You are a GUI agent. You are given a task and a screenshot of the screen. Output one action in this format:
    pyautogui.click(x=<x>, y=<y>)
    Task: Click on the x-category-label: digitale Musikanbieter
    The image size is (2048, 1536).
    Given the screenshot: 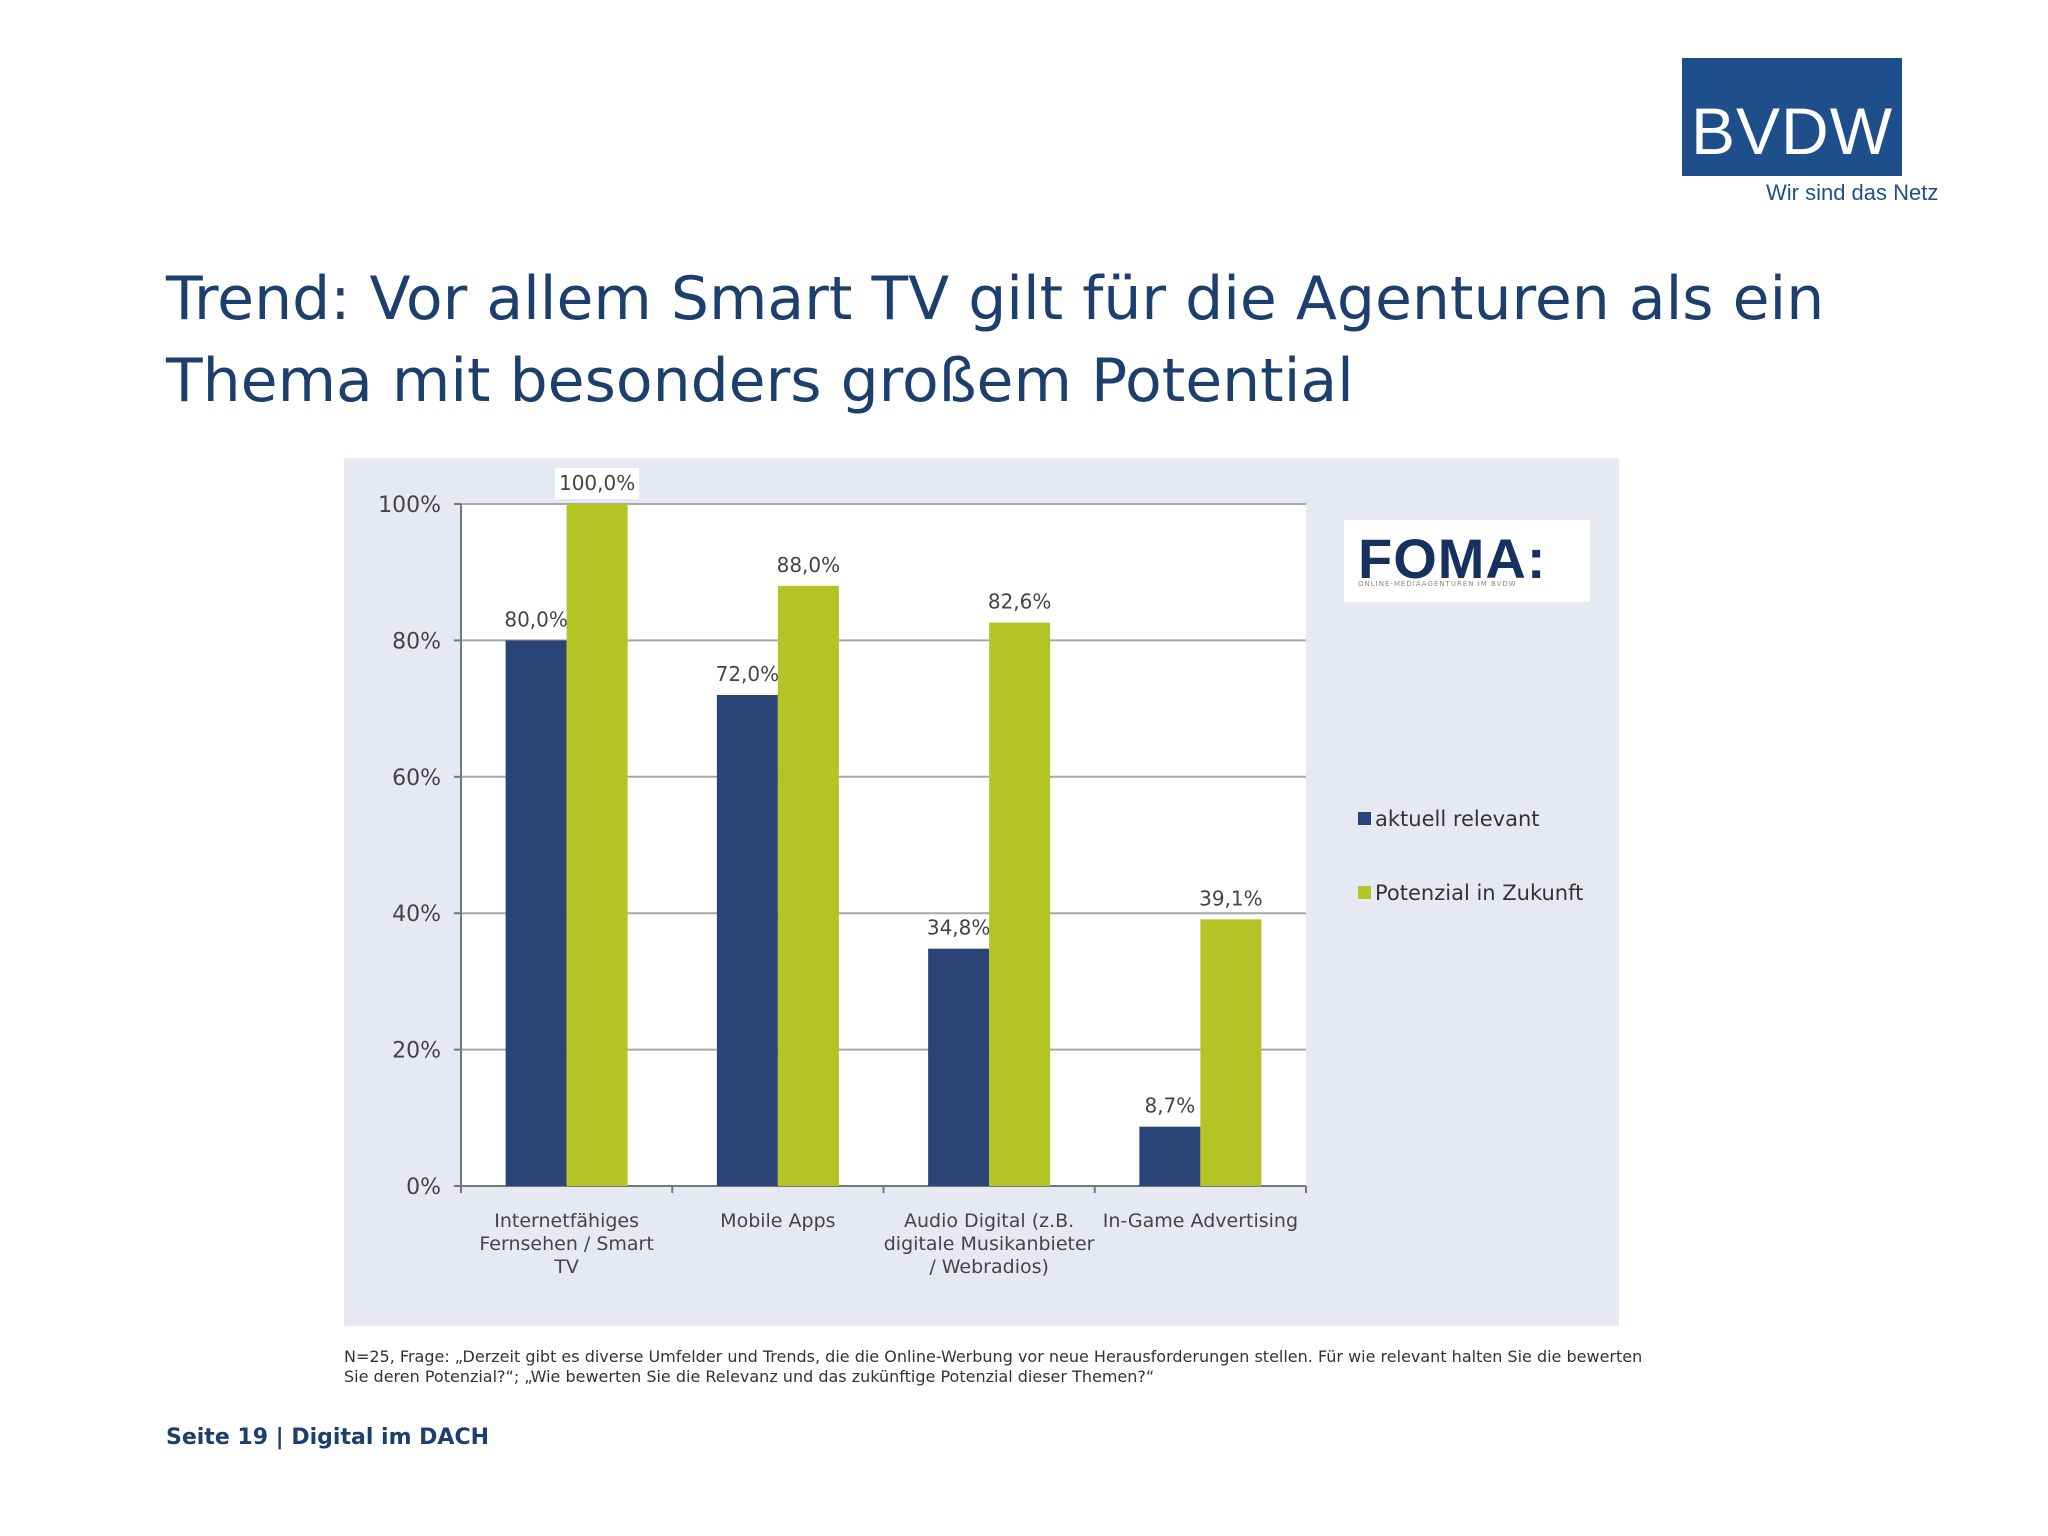 What is the action you would take?
    pyautogui.click(x=989, y=1244)
    